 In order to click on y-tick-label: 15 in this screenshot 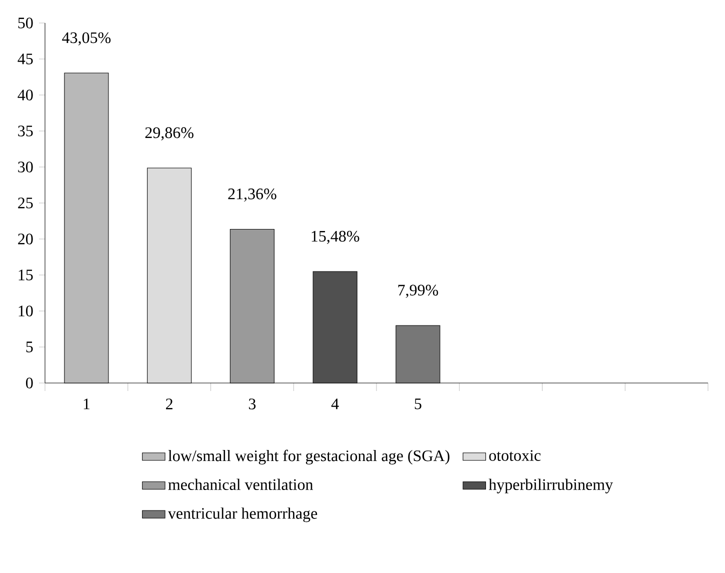, I will do `click(25, 275)`.